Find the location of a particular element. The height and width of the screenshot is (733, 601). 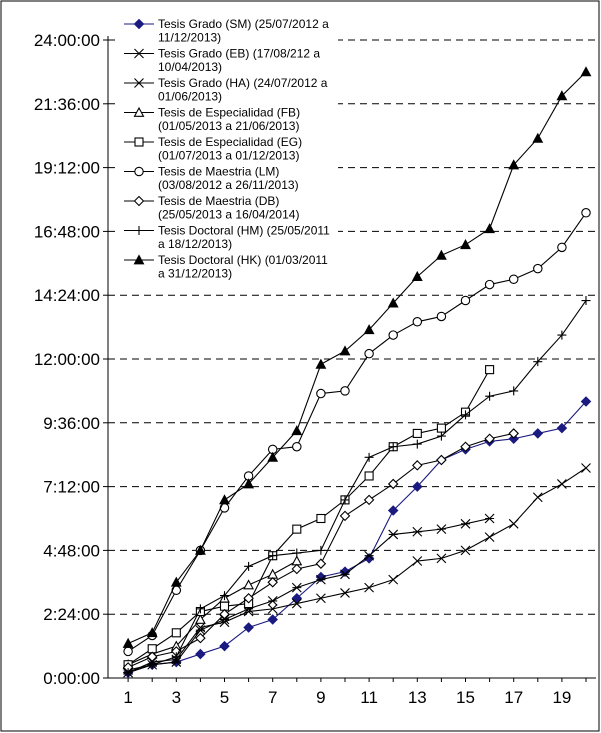

x-tick-label: 13 is located at coordinates (417, 697).